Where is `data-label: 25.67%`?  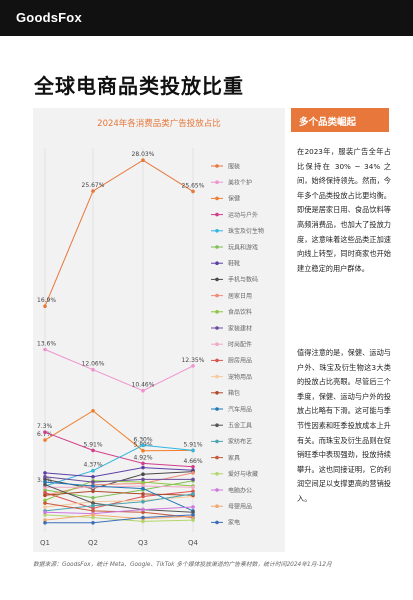
data-label: 25.67% is located at coordinates (93, 185).